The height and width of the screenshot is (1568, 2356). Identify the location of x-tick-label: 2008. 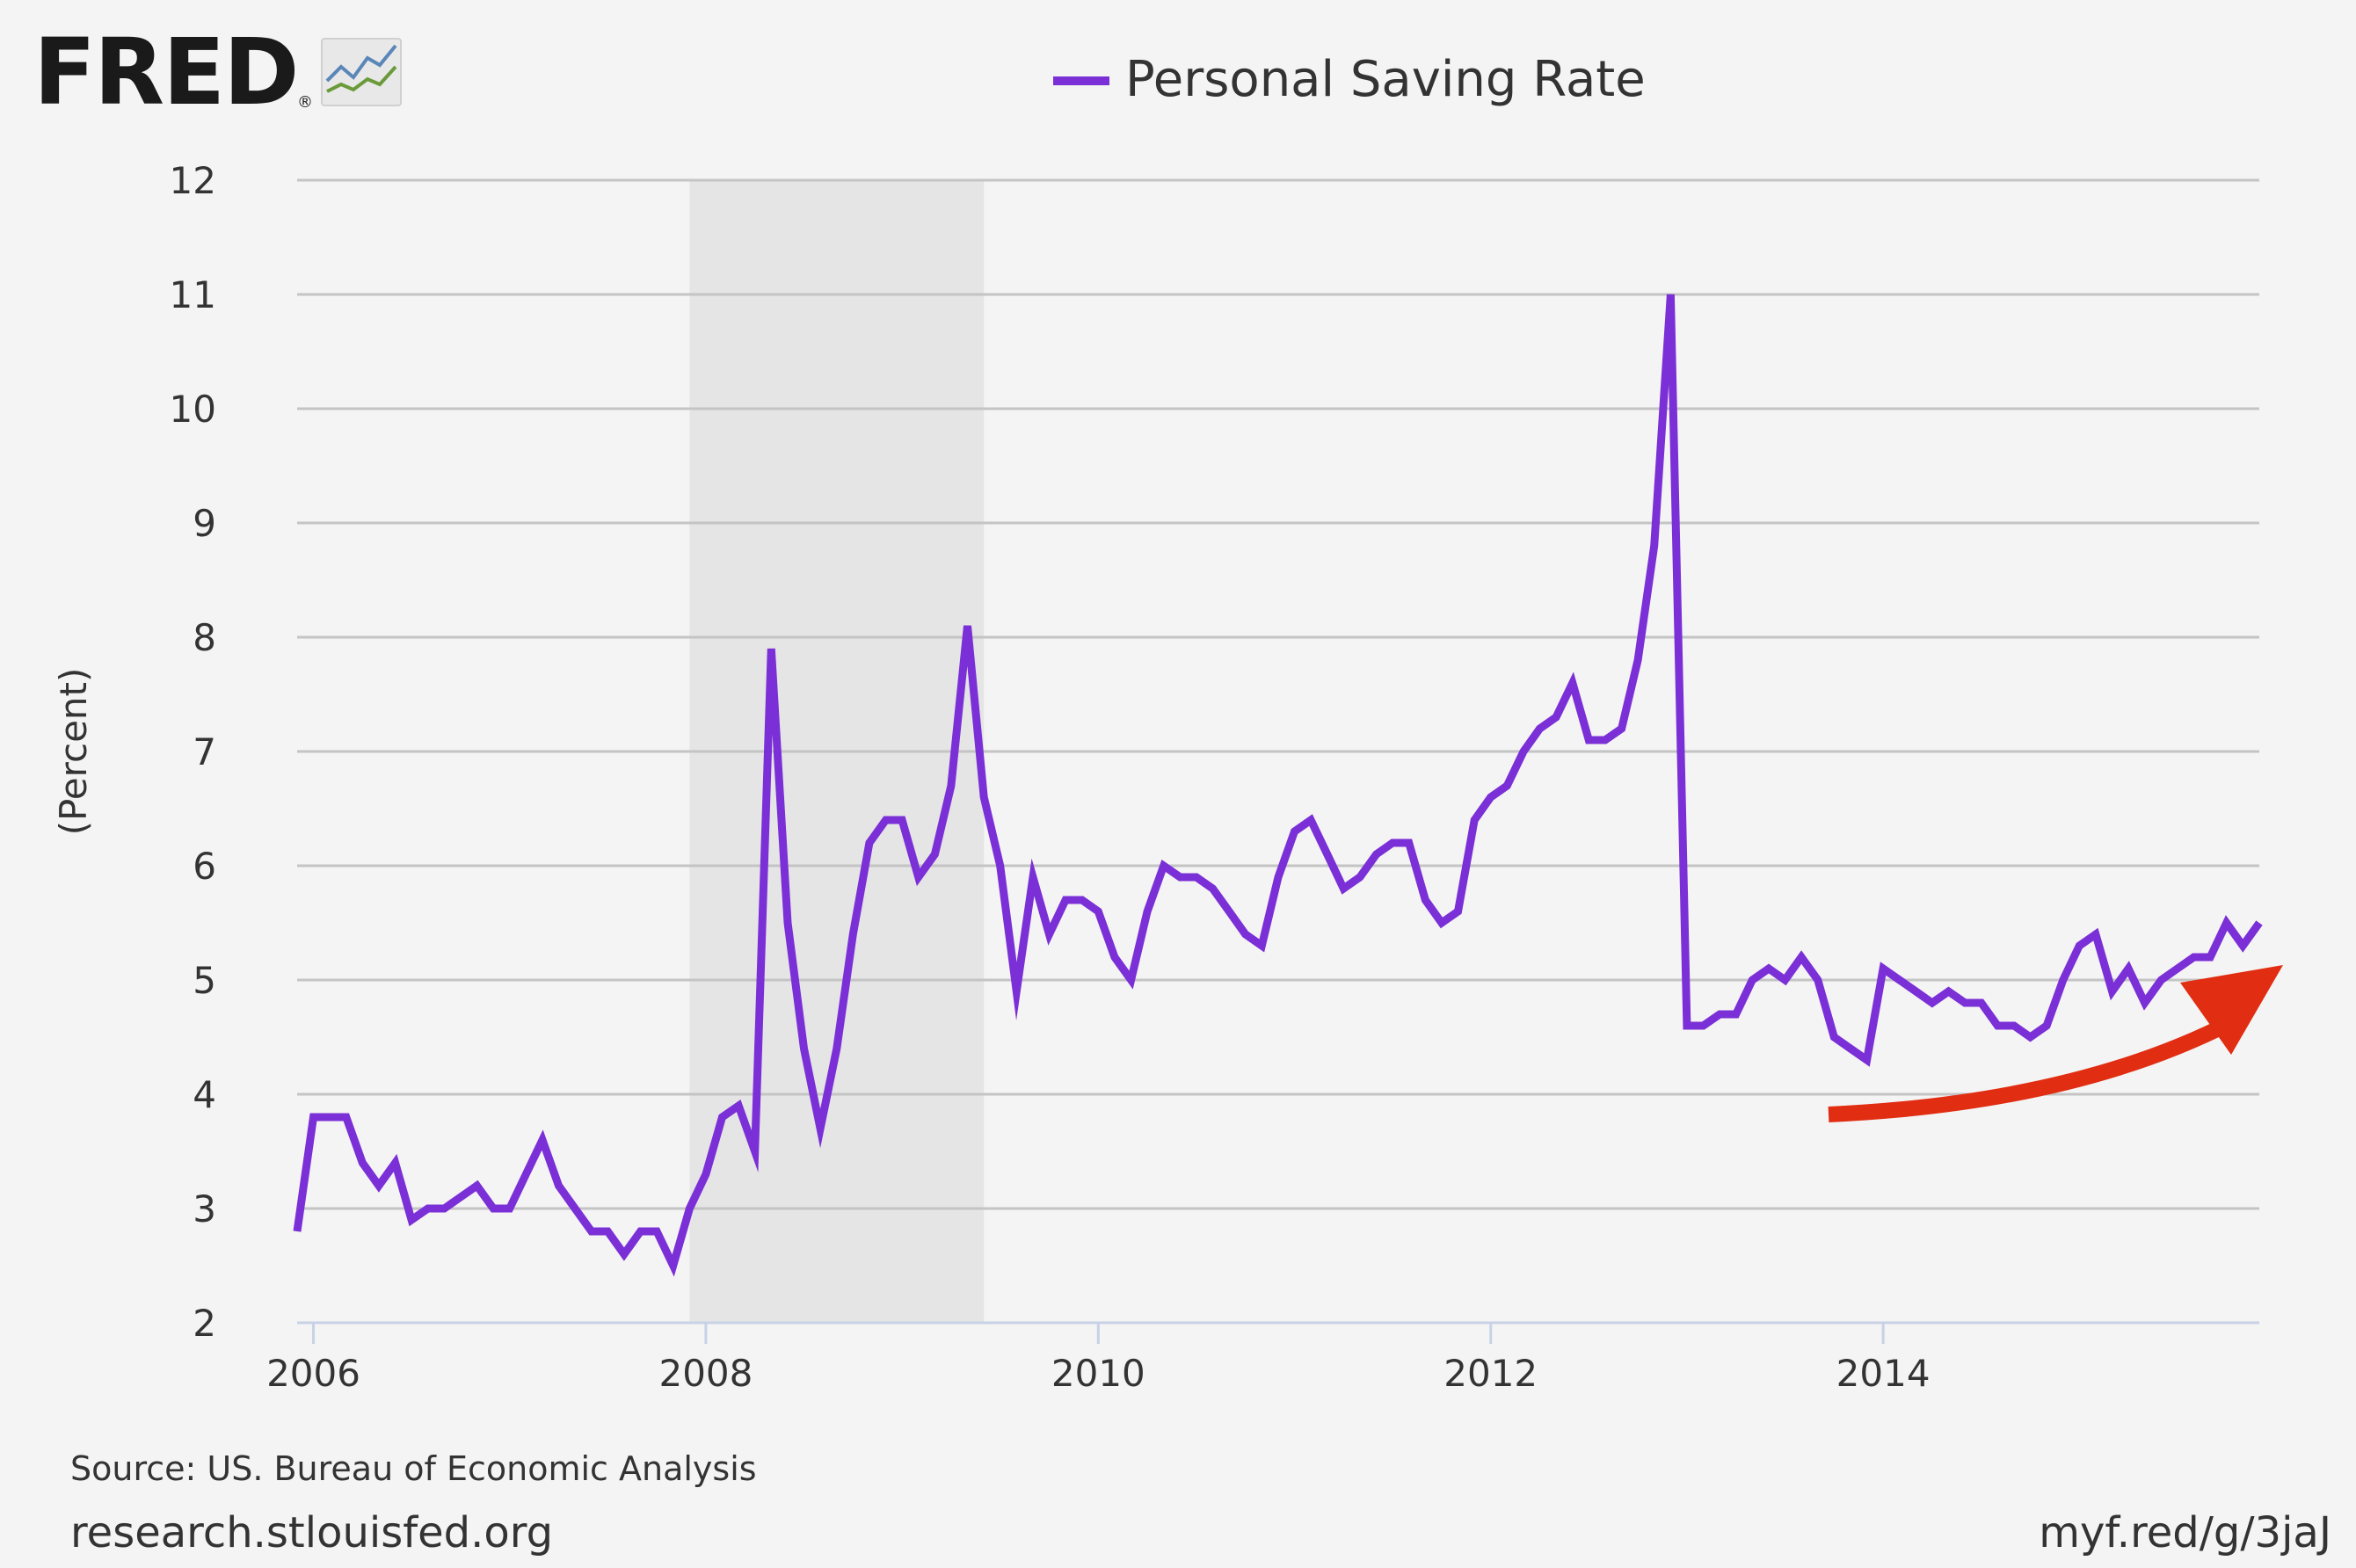
(705, 1373).